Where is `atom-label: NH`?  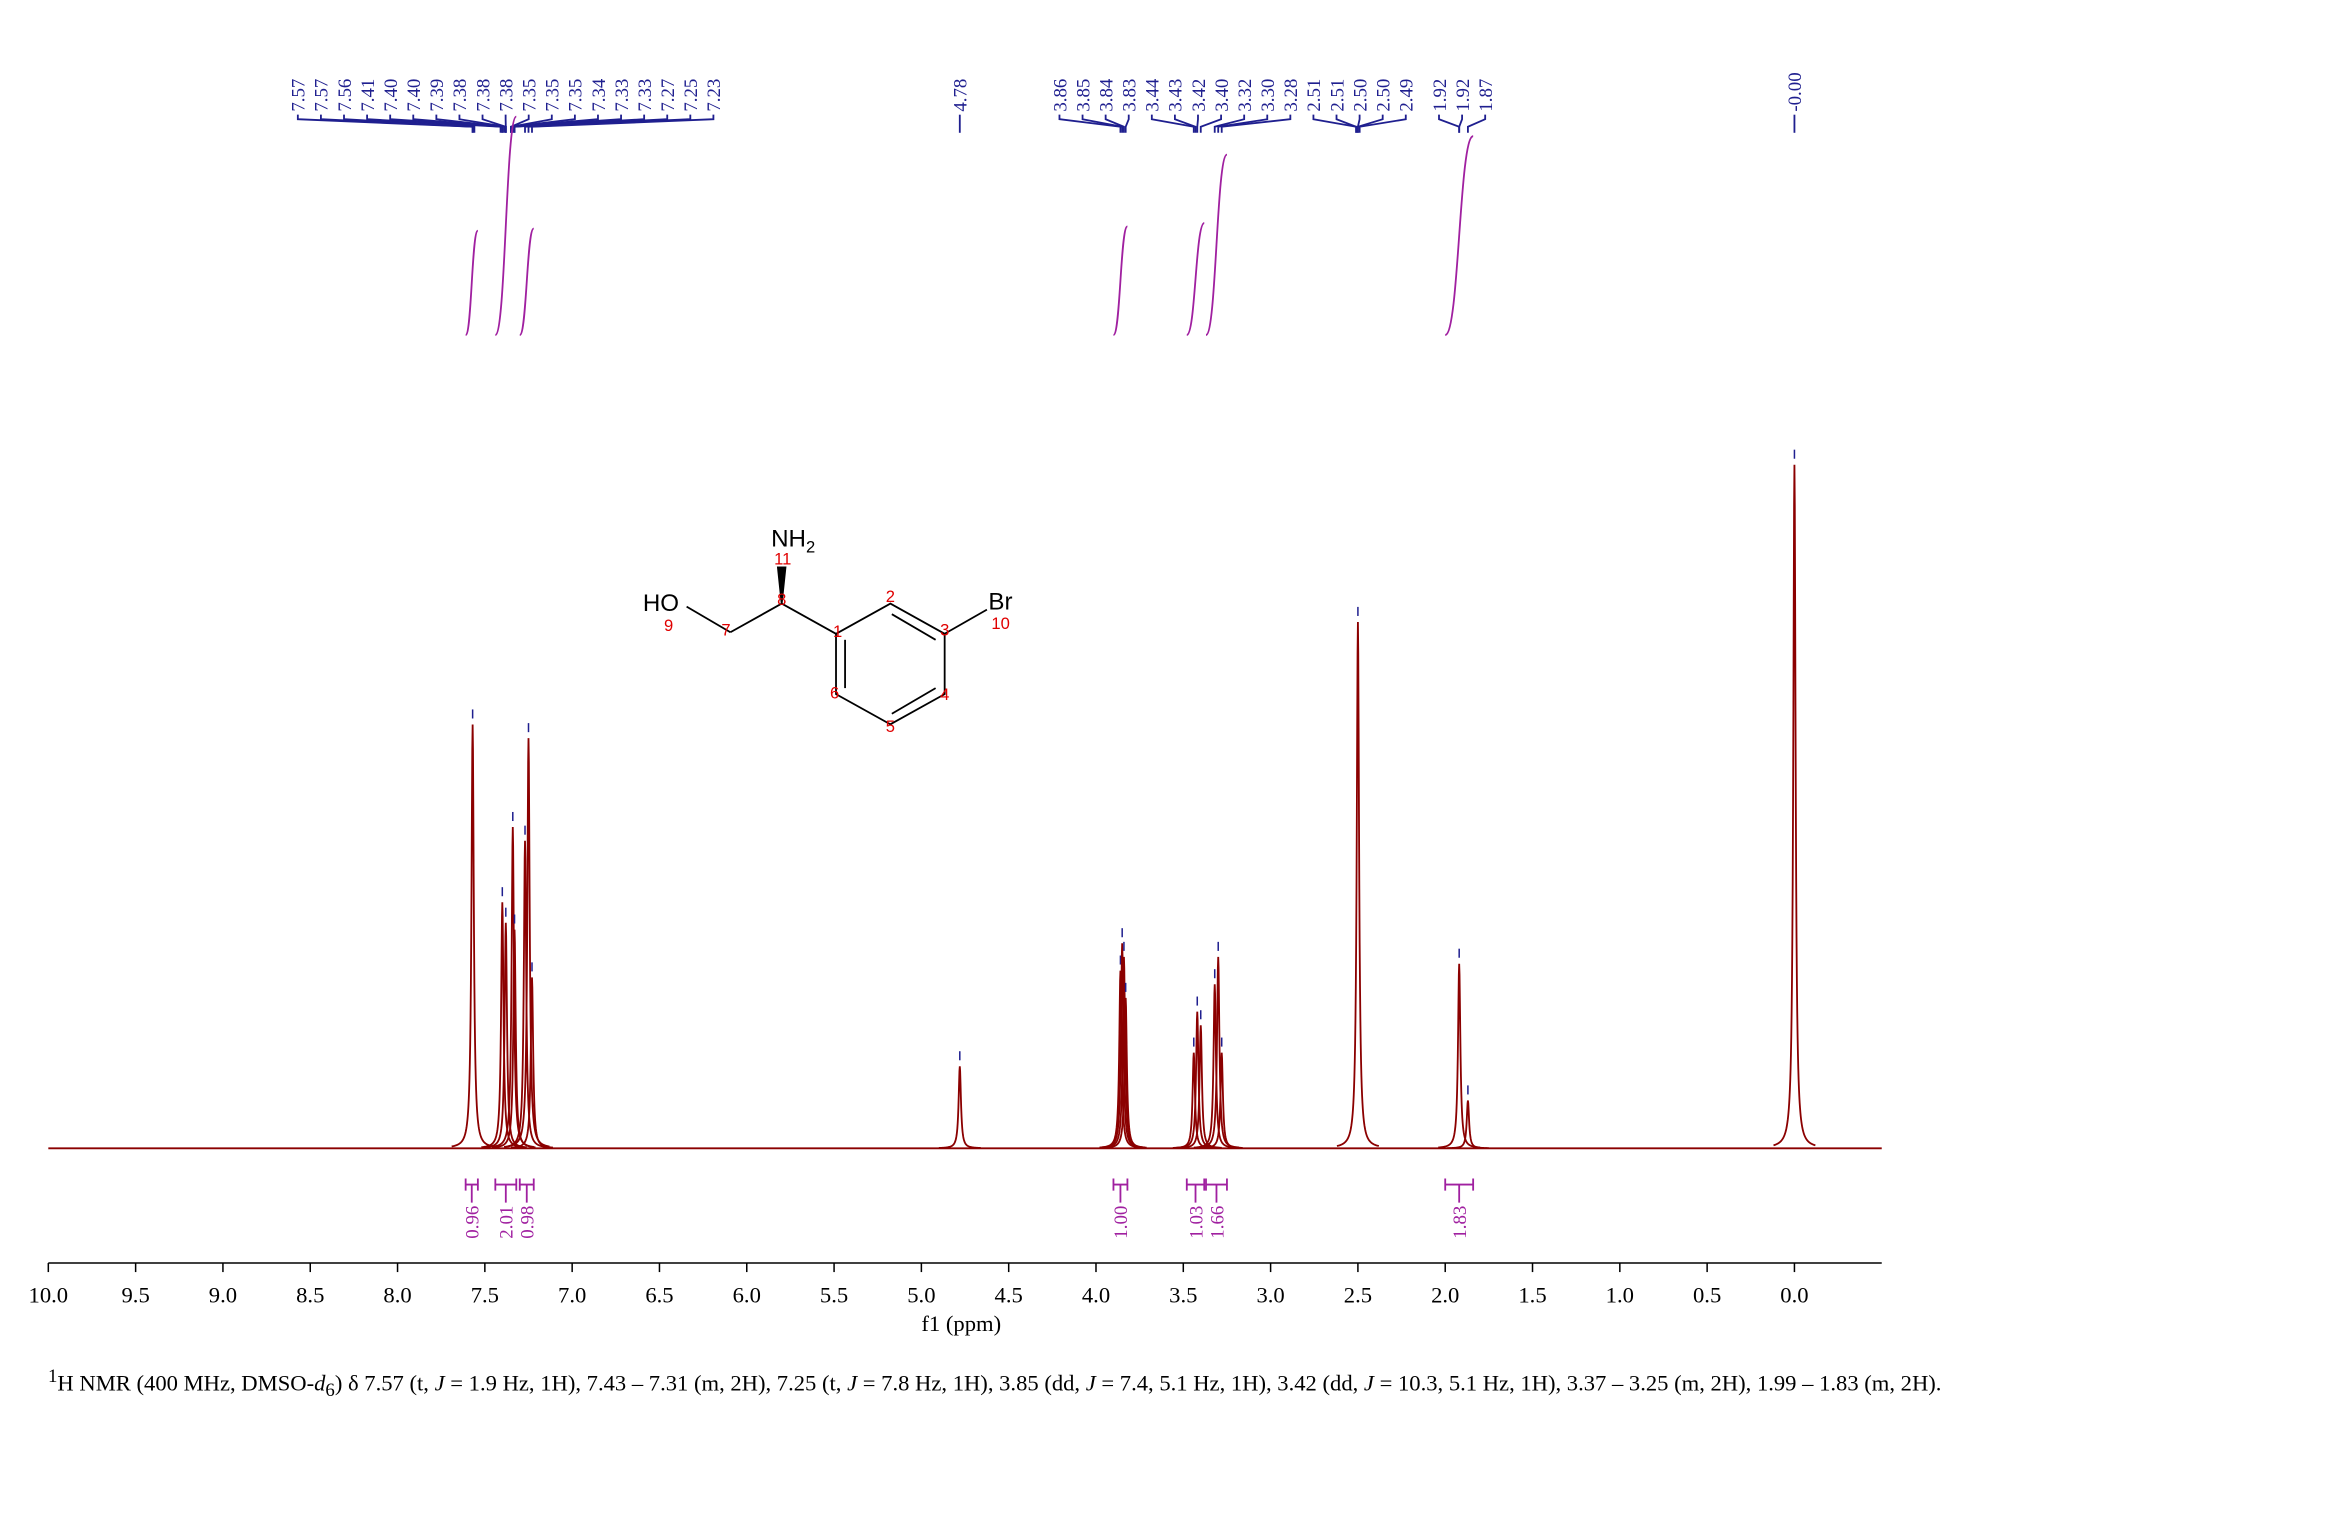 atom-label: NH is located at coordinates (788, 538).